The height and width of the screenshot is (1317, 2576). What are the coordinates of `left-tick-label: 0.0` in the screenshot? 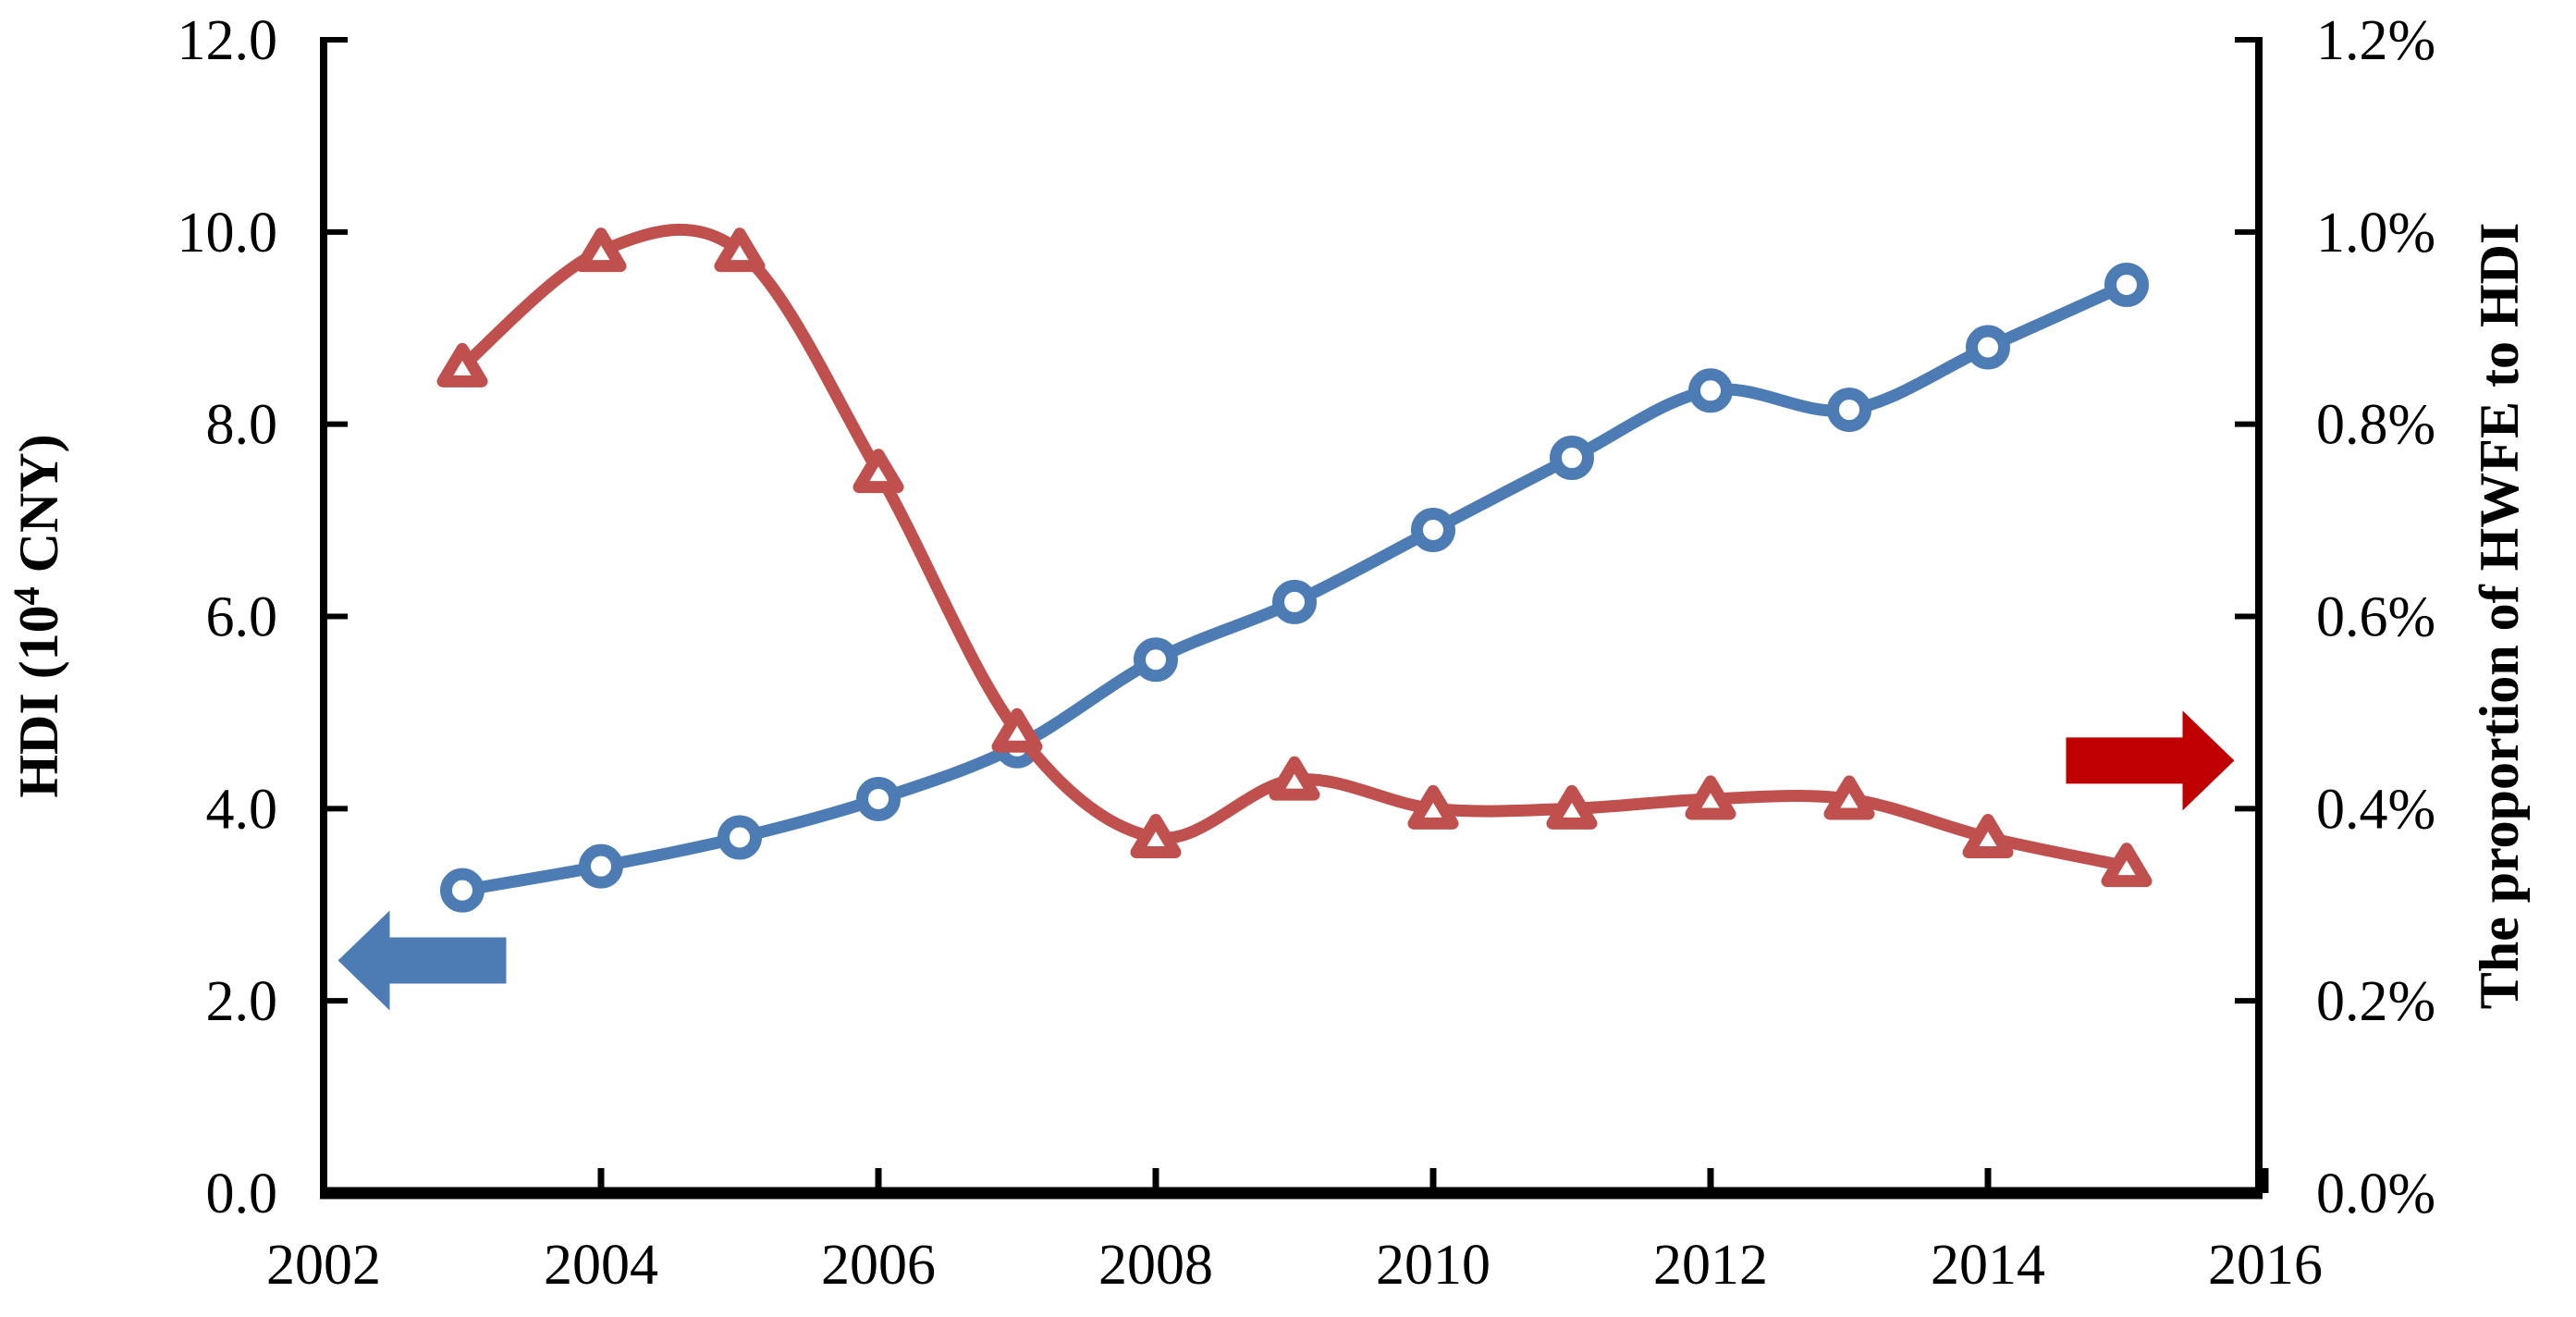 It's located at (242, 1194).